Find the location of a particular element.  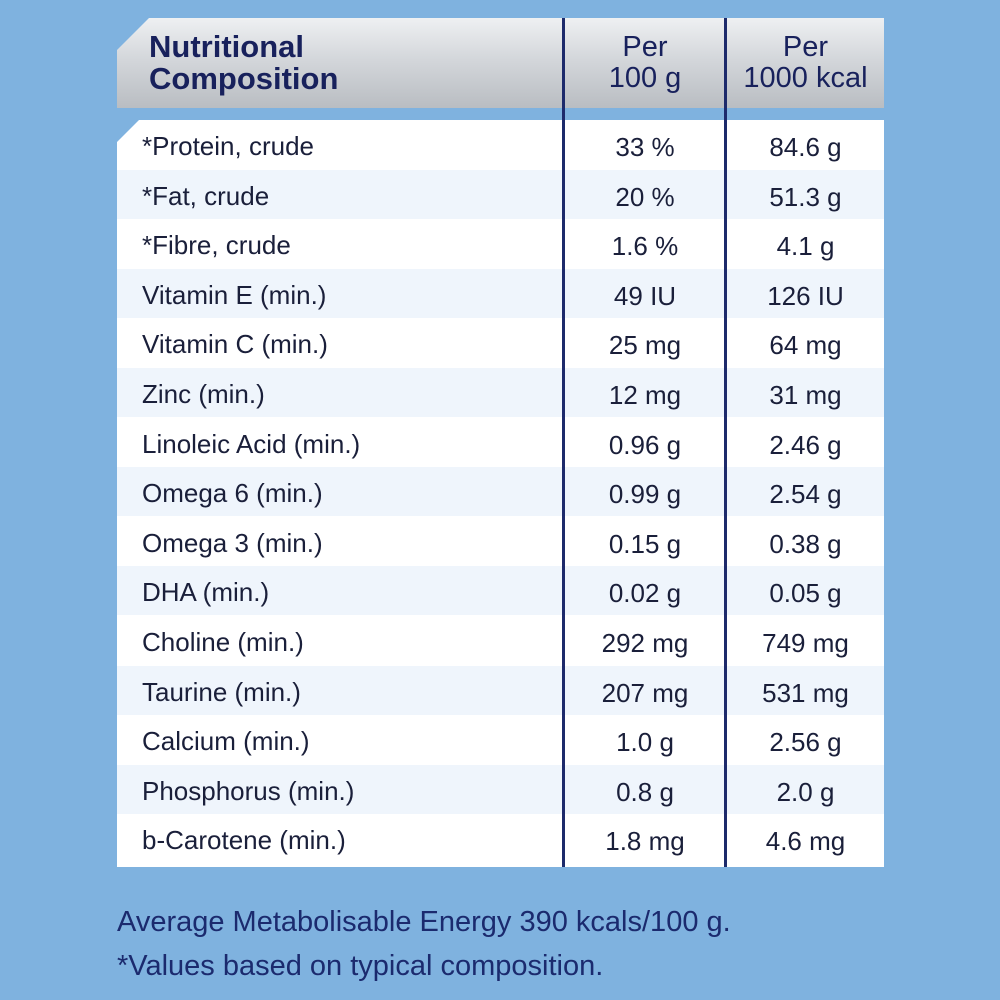

nutrient-name: Omega 3 (min.) is located at coordinates (232, 542).